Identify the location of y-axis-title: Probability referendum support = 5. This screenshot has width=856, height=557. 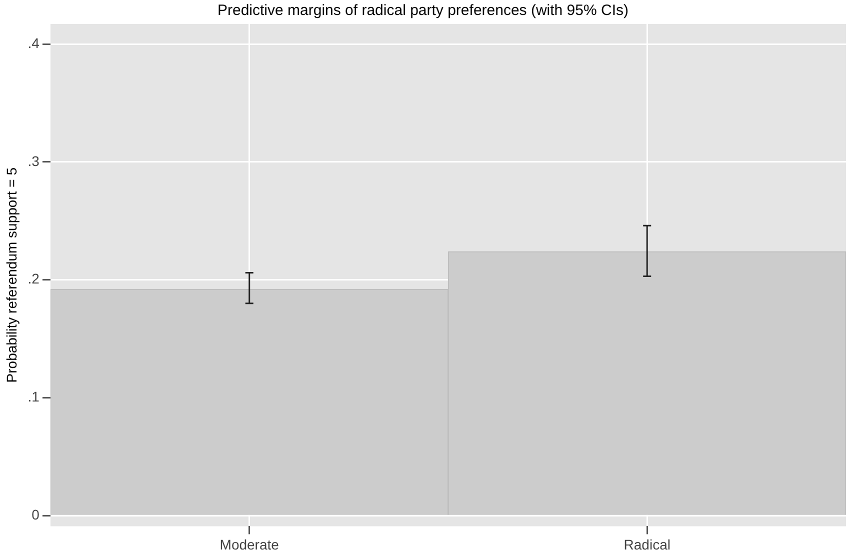
(11, 275).